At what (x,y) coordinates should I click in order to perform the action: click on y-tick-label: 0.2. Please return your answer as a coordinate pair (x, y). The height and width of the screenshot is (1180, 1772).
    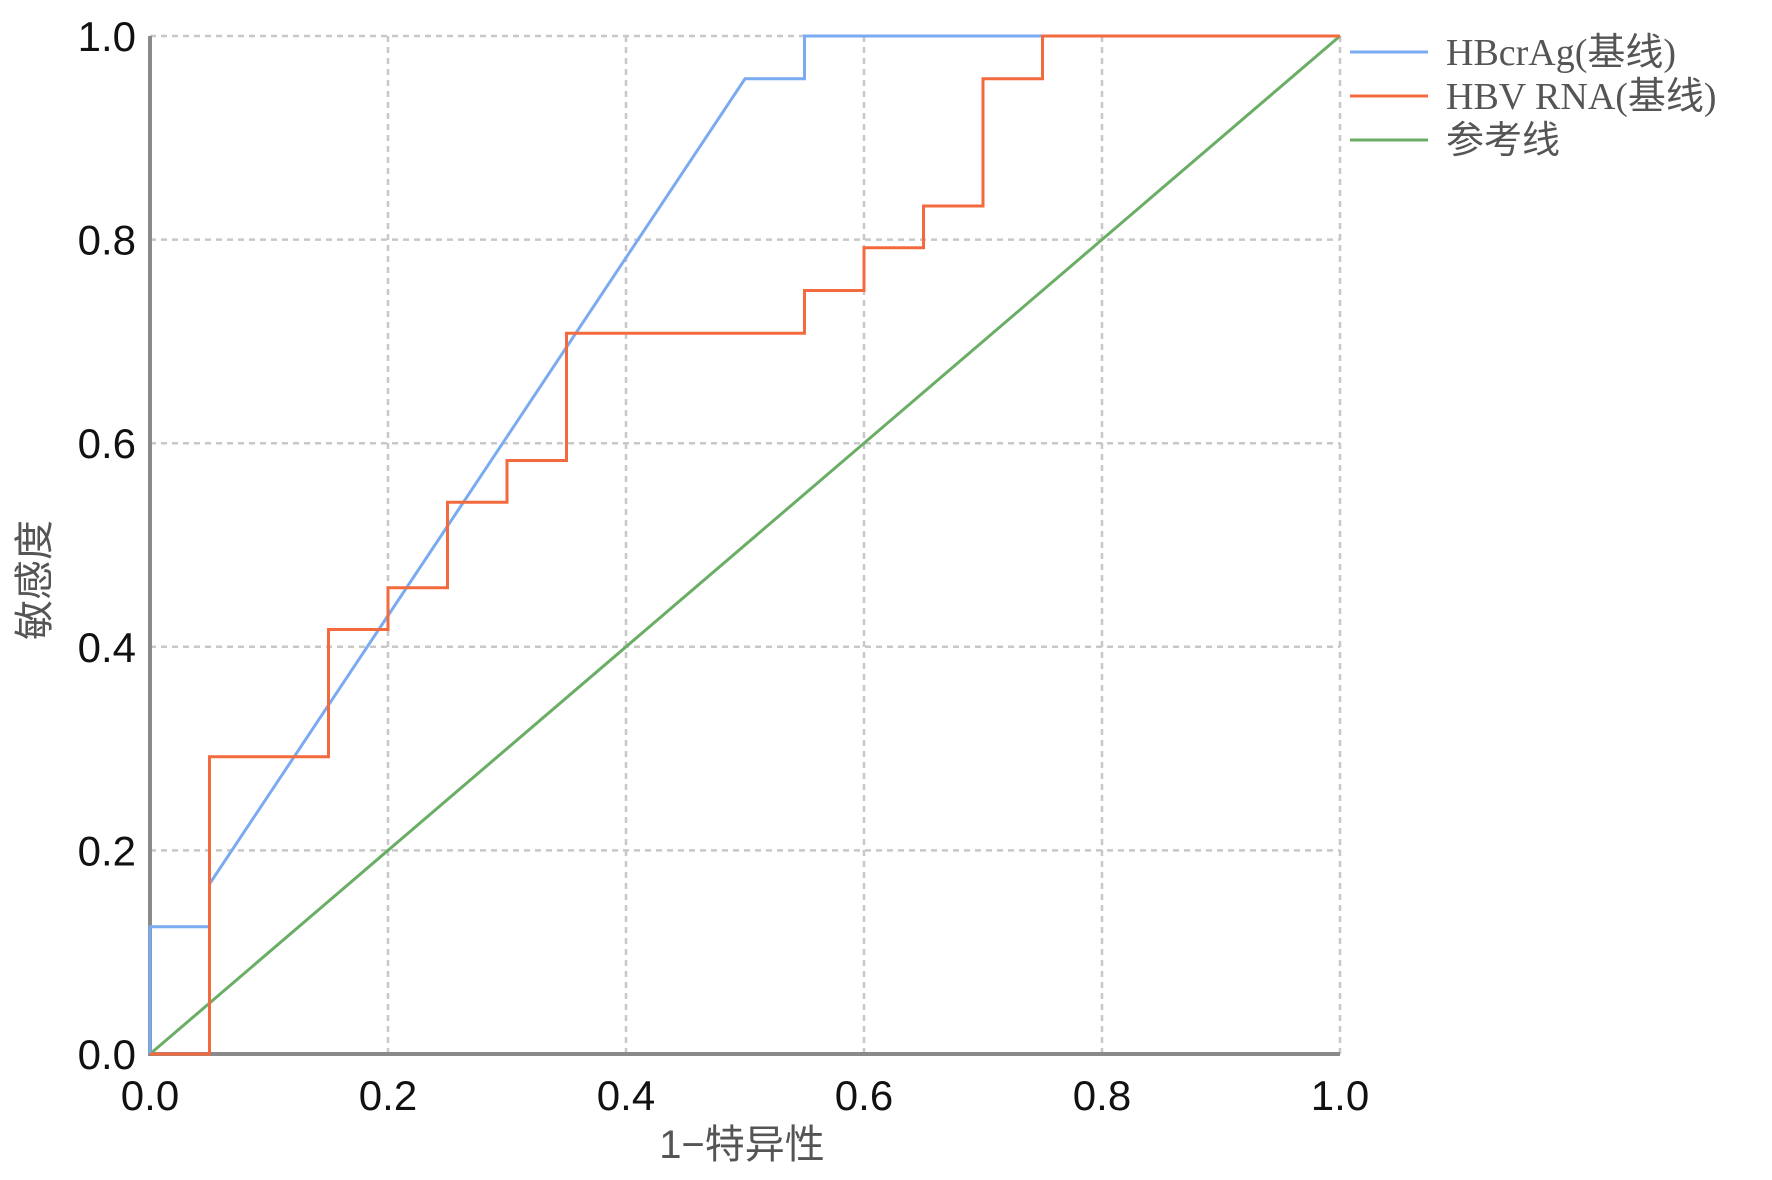
    Looking at the image, I should click on (107, 850).